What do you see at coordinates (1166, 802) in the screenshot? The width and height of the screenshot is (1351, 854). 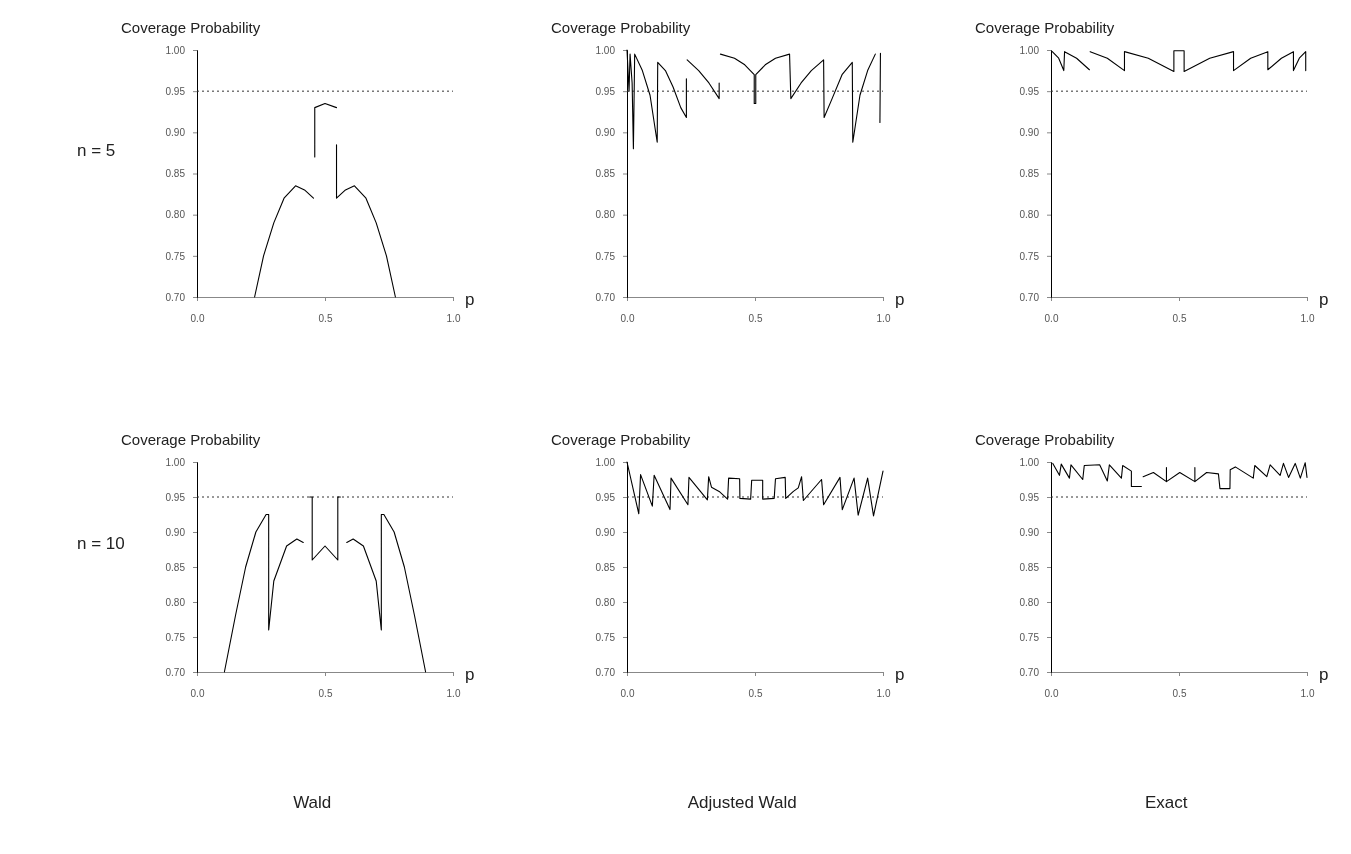 I see `text: Exact` at bounding box center [1166, 802].